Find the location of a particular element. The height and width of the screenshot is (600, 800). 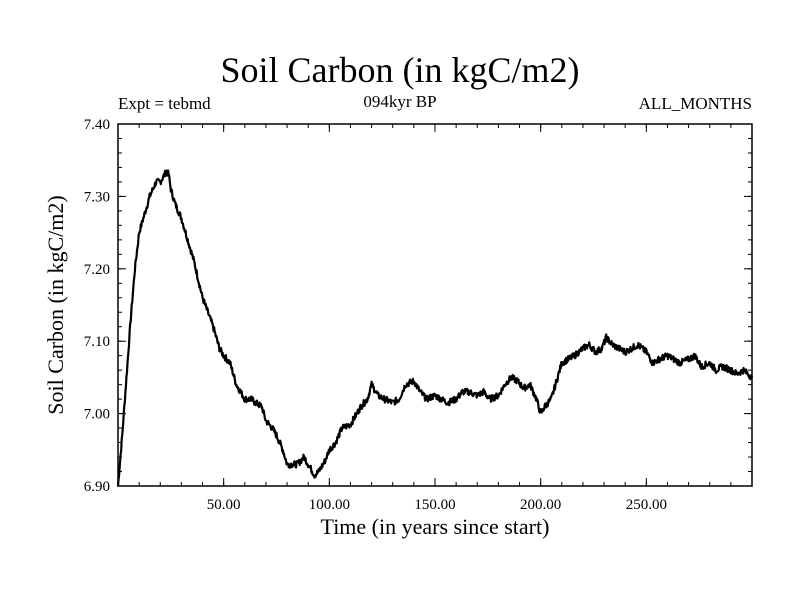

y-tick-label: 7.00 is located at coordinates (97, 415).